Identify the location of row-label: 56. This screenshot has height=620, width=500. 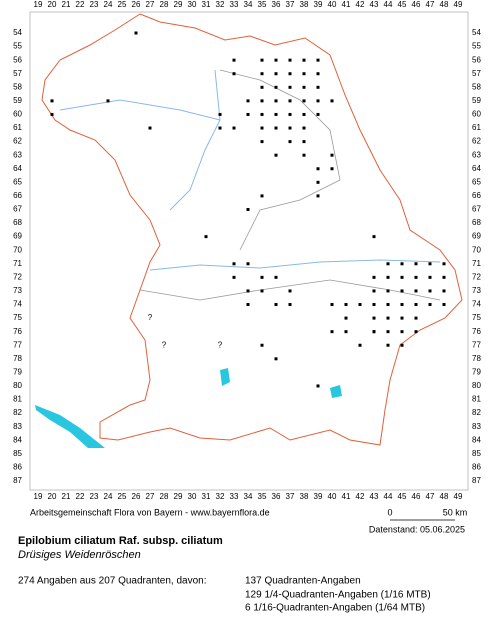
(476, 59).